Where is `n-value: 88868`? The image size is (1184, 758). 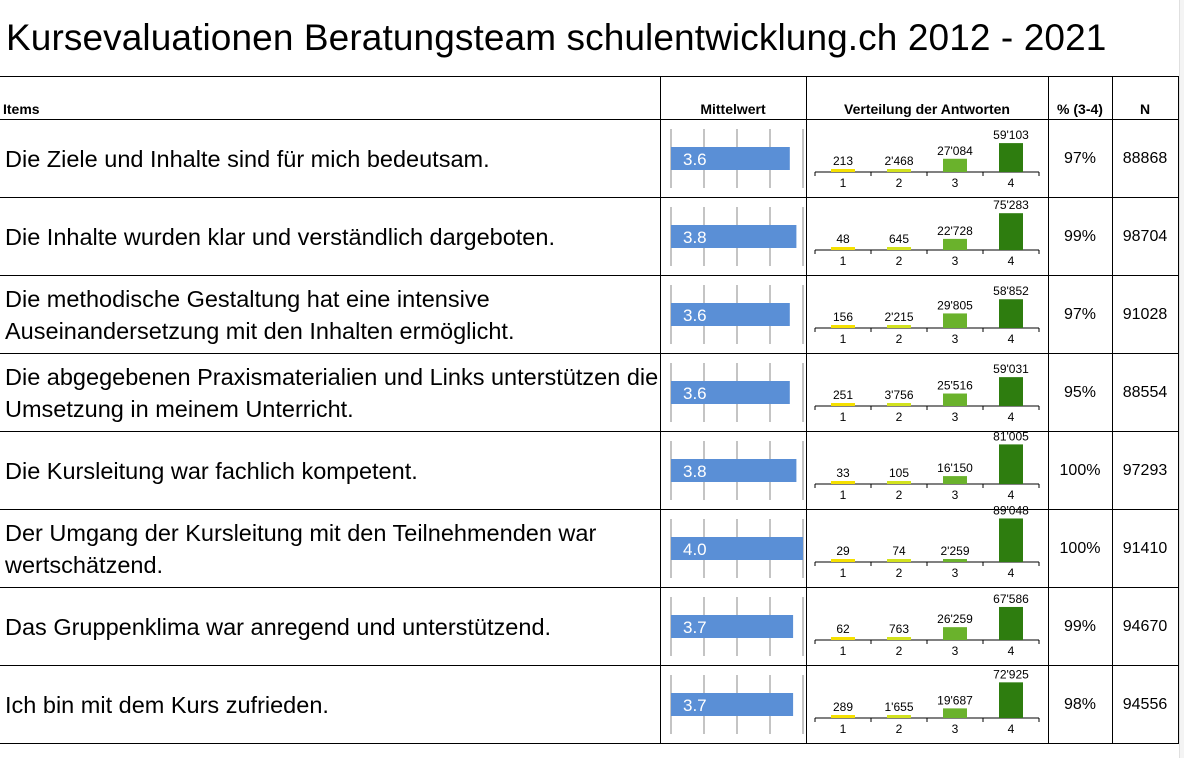 n-value: 88868 is located at coordinates (1145, 158).